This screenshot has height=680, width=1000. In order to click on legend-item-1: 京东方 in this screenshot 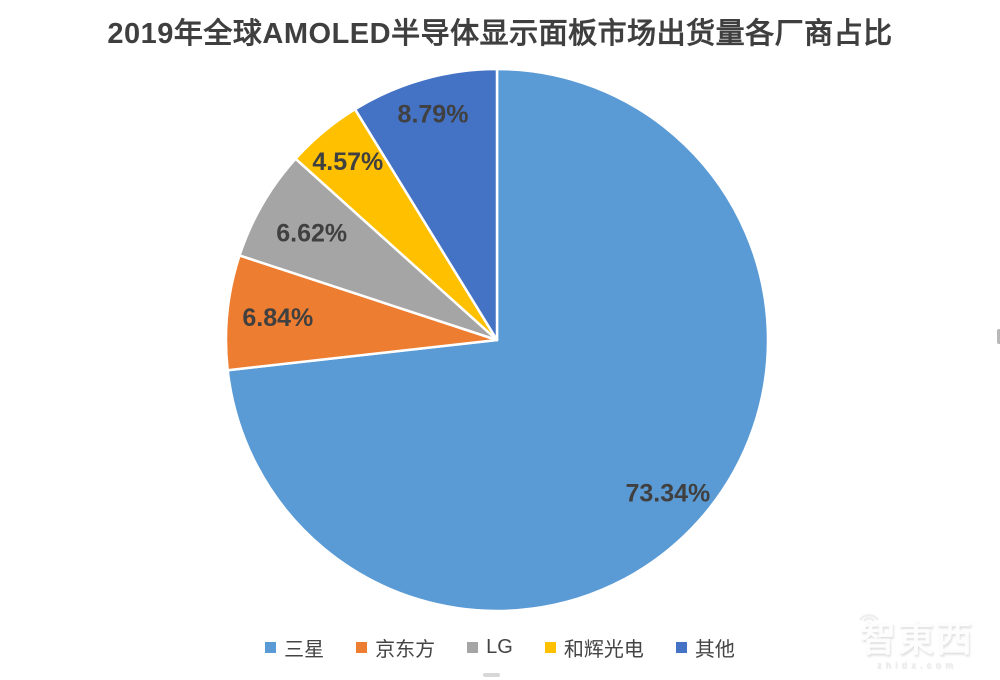, I will do `click(395, 647)`.